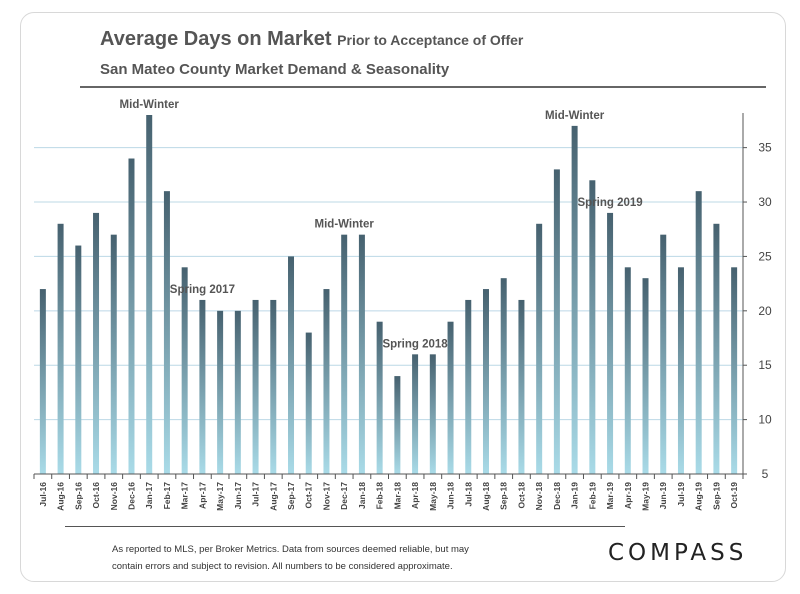 Image resolution: width=800 pixels, height=594 pixels. What do you see at coordinates (362, 495) in the screenshot?
I see `x-tick-label: Jan-18` at bounding box center [362, 495].